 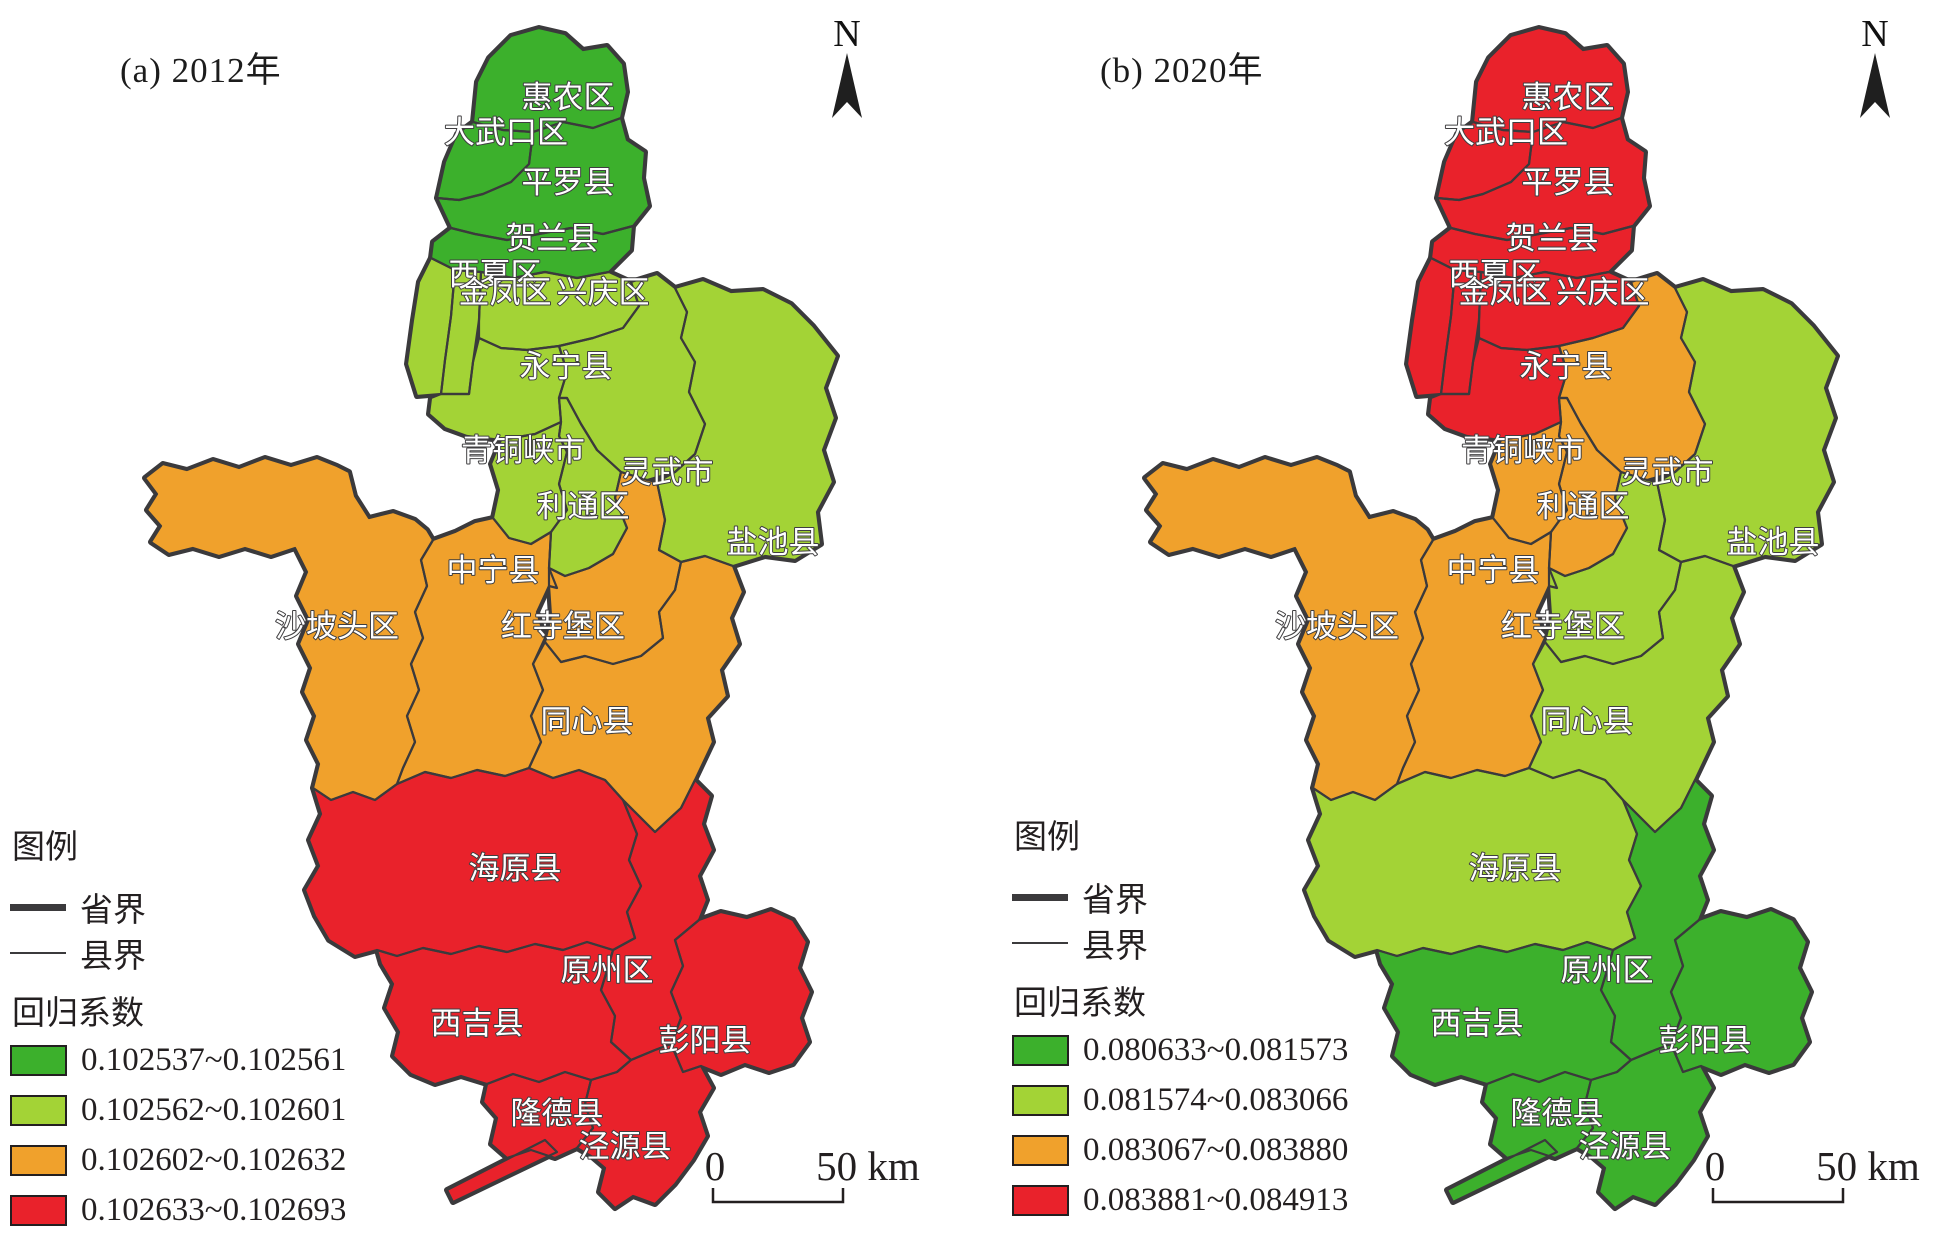 I want to click on legend-class-item-2: 0.102562~0.102601, so click(x=190, y=1110).